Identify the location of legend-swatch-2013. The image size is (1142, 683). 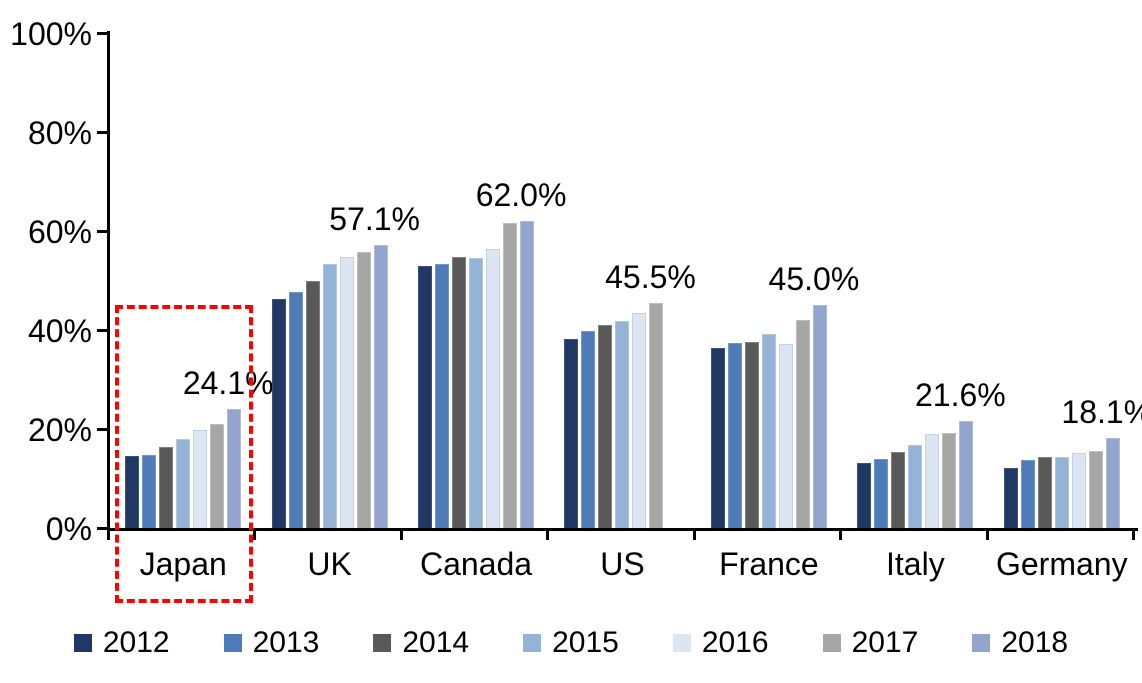
(232, 643).